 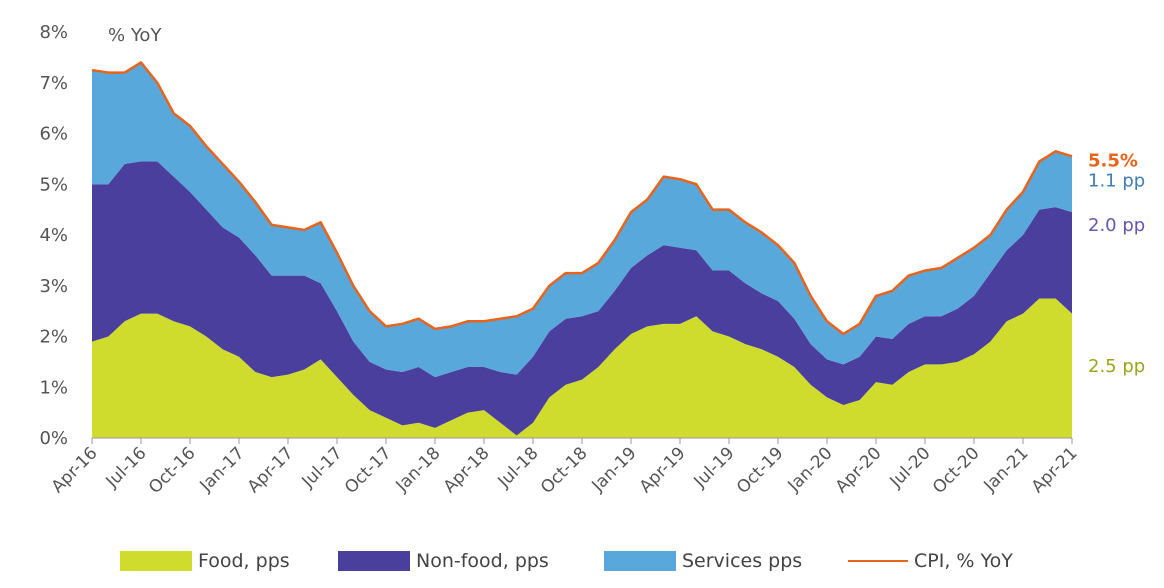 I want to click on x-tick-label: Apr-16, so click(x=75, y=470).